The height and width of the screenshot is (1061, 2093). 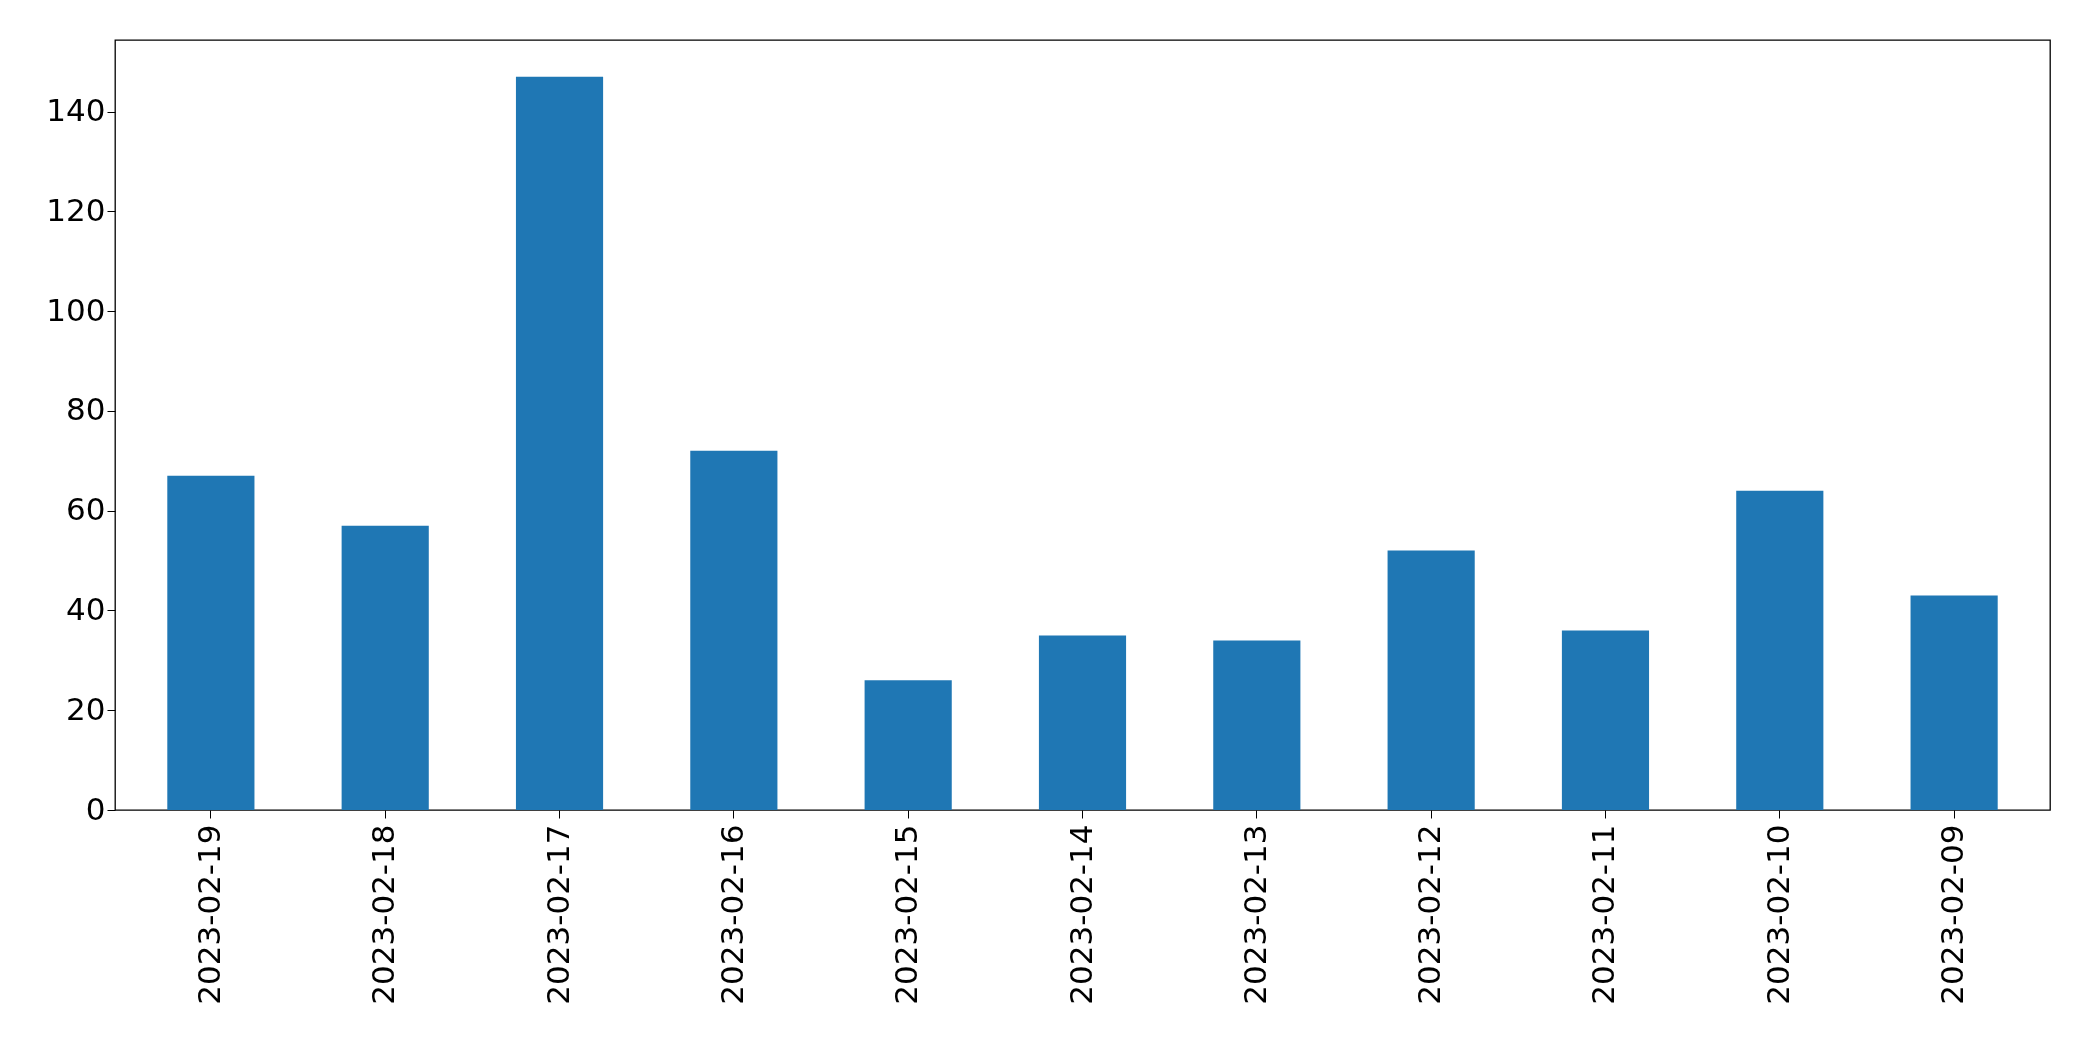 I want to click on x-tick-label: 2023-02-09, so click(x=1952, y=914).